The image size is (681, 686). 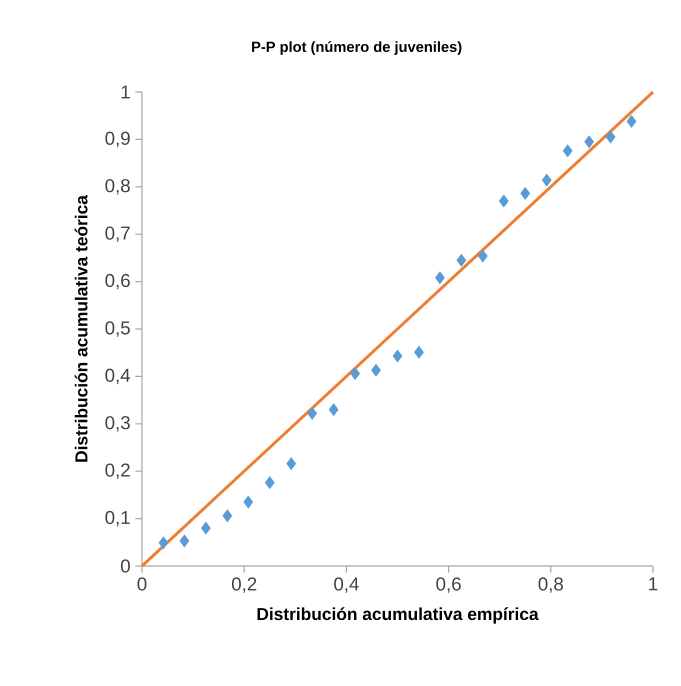 I want to click on y-tick-label: 0,6, so click(x=117, y=282).